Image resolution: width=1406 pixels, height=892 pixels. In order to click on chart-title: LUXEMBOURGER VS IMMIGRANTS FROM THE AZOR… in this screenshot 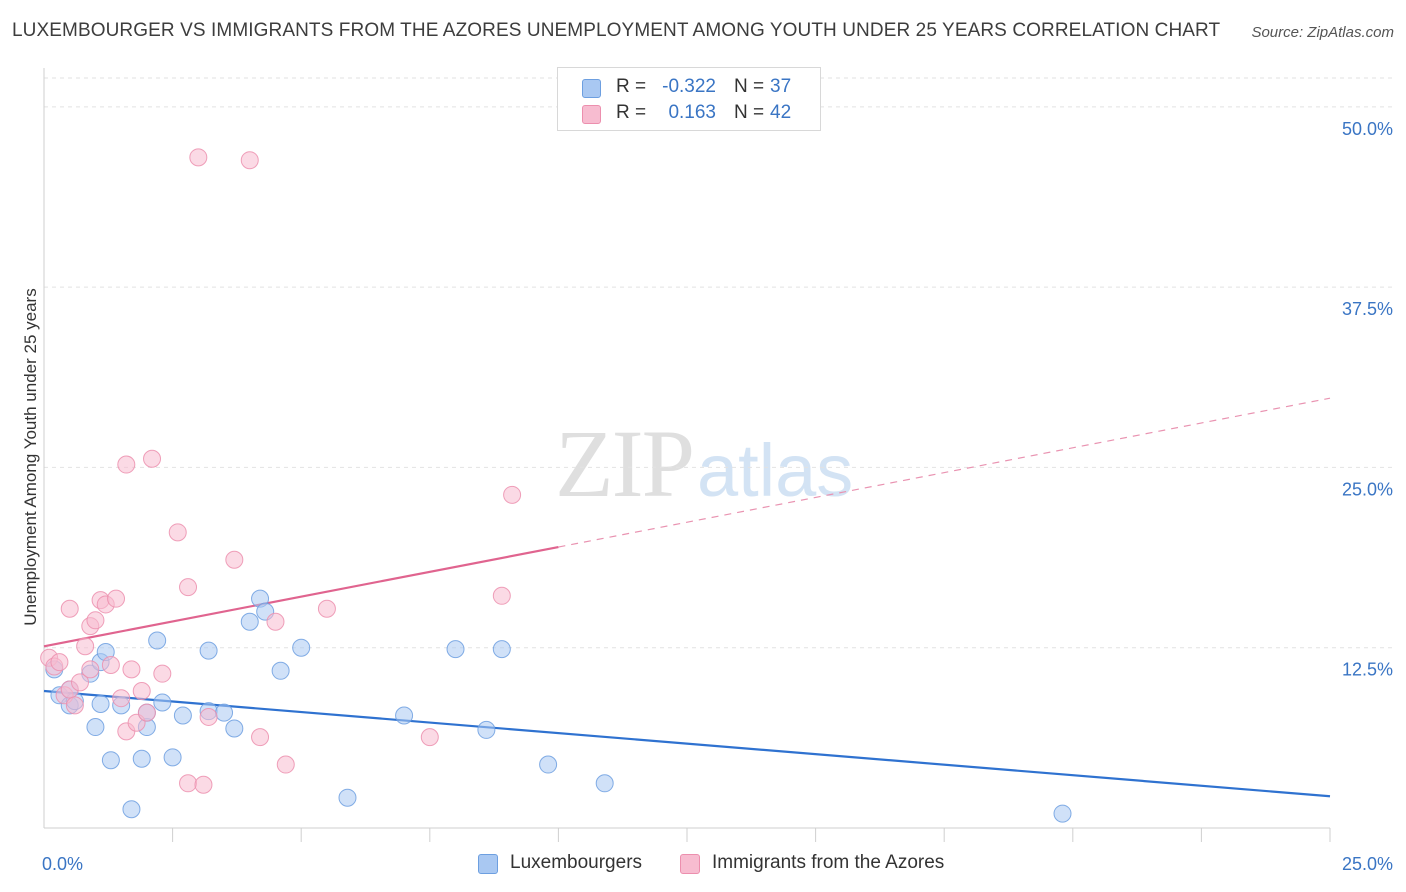, I will do `click(616, 30)`.